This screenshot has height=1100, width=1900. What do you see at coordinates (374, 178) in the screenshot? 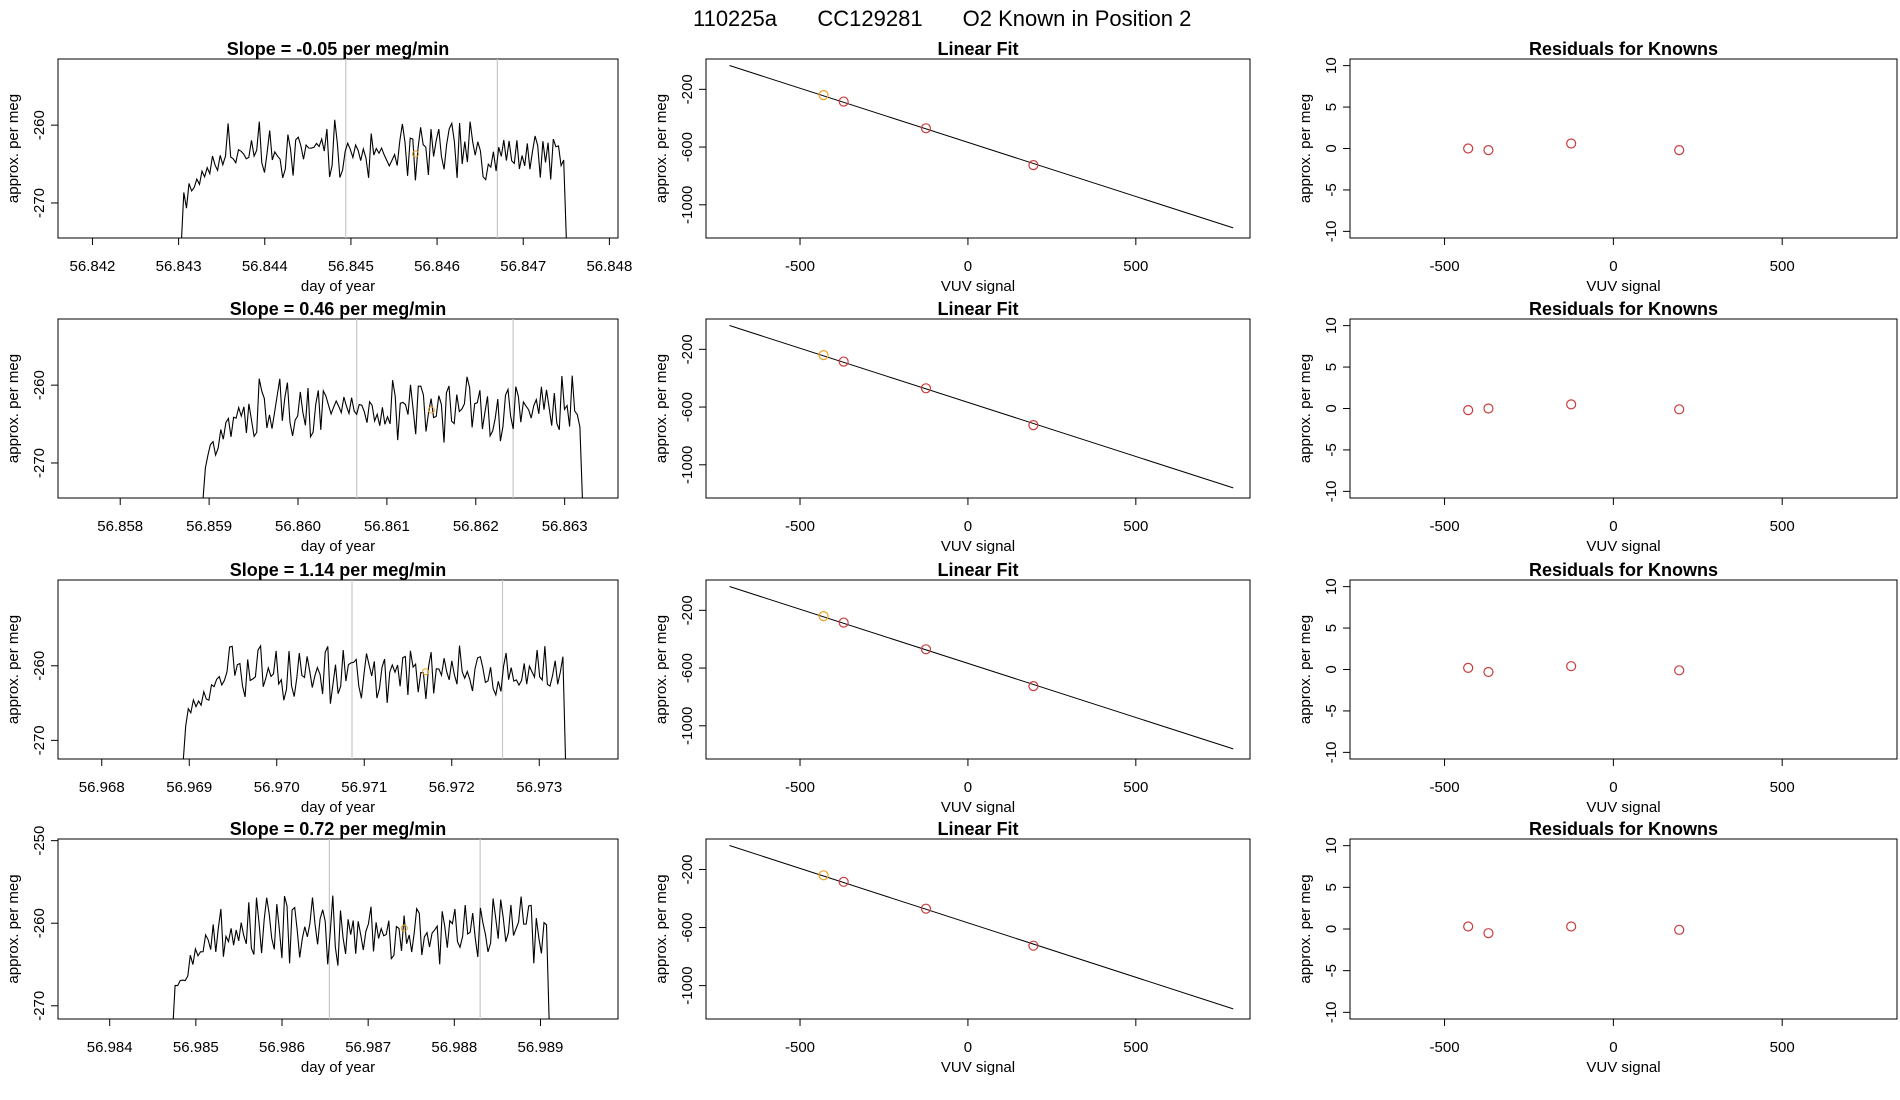
I see `trace-line` at bounding box center [374, 178].